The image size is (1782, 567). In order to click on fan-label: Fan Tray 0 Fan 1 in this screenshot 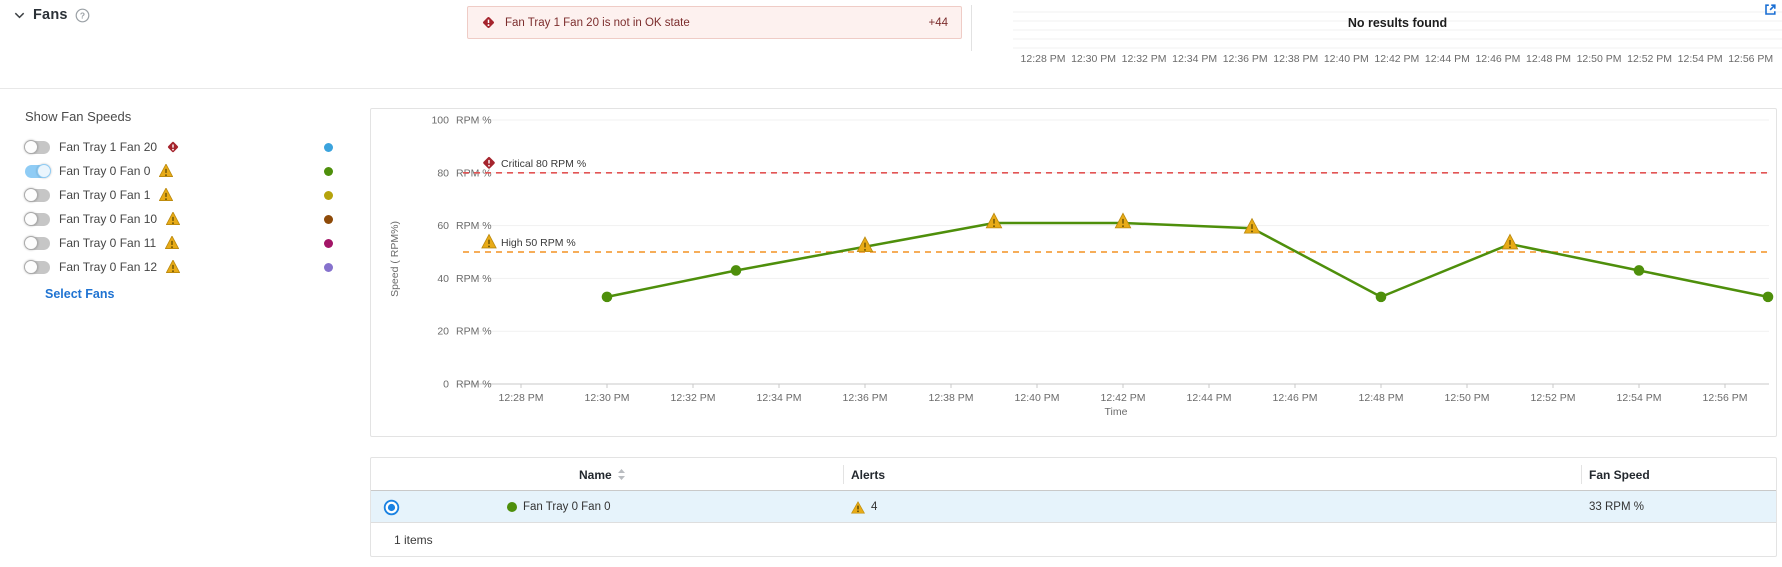, I will do `click(105, 195)`.